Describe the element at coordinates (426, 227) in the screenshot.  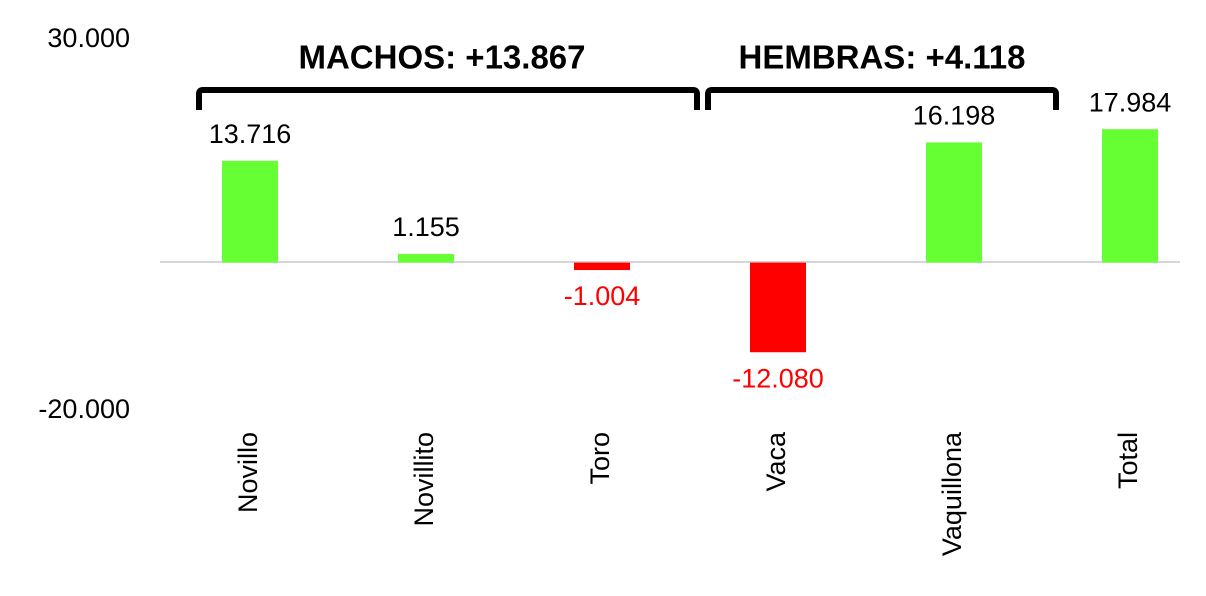
I see `value-label: 1.155` at that location.